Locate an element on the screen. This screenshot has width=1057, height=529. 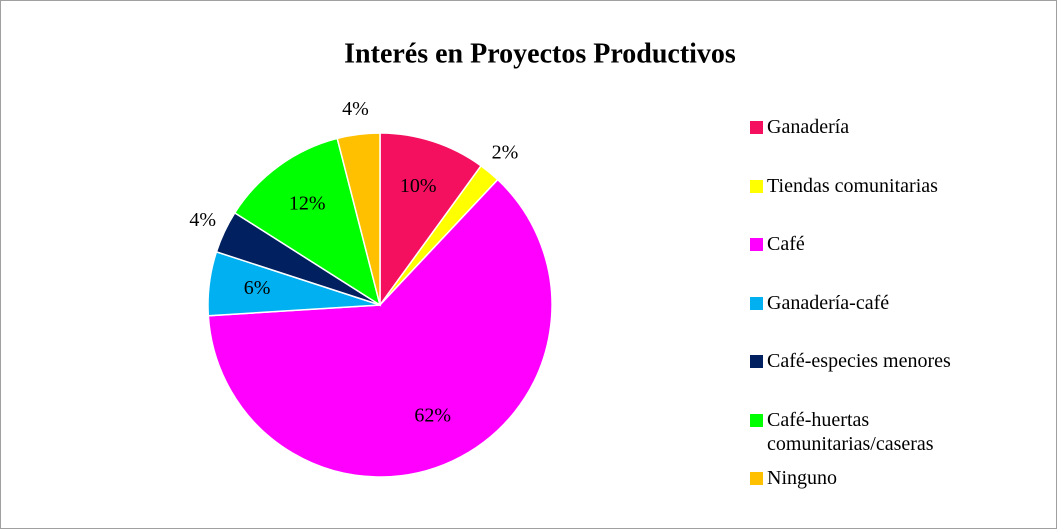
legend-label: Ganadería is located at coordinates (808, 127).